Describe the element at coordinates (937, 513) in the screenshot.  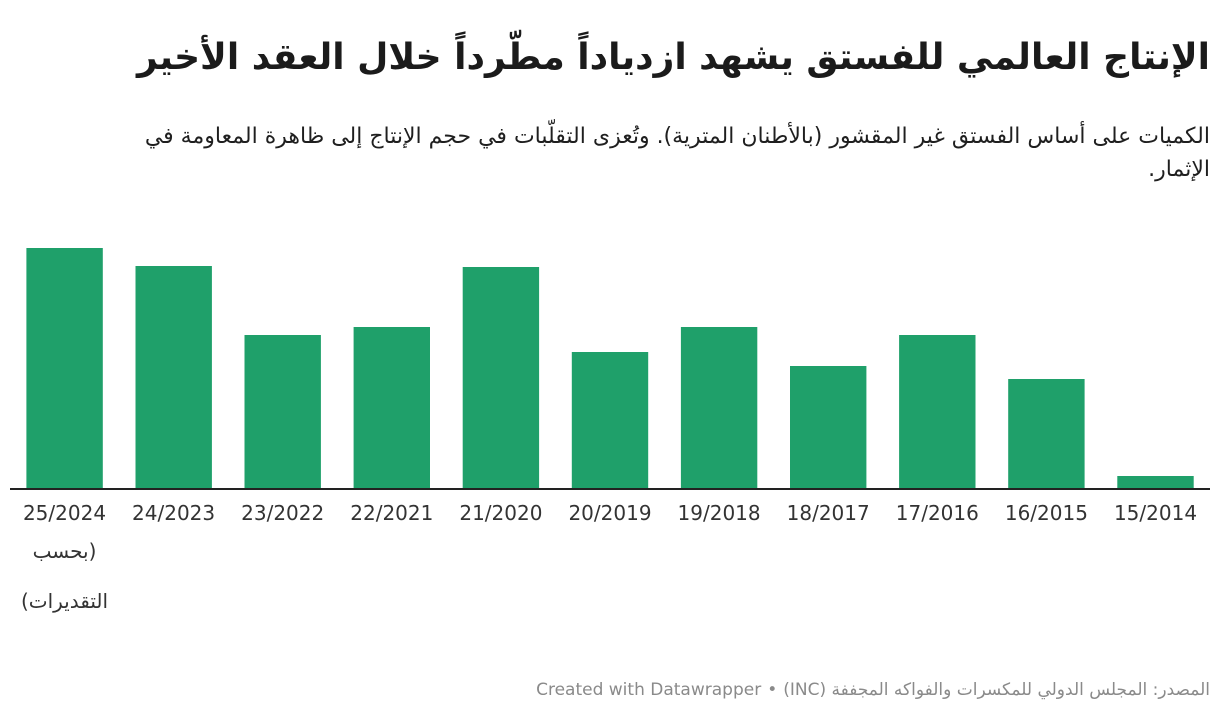
I see `x-tick-label: 17/2016` at that location.